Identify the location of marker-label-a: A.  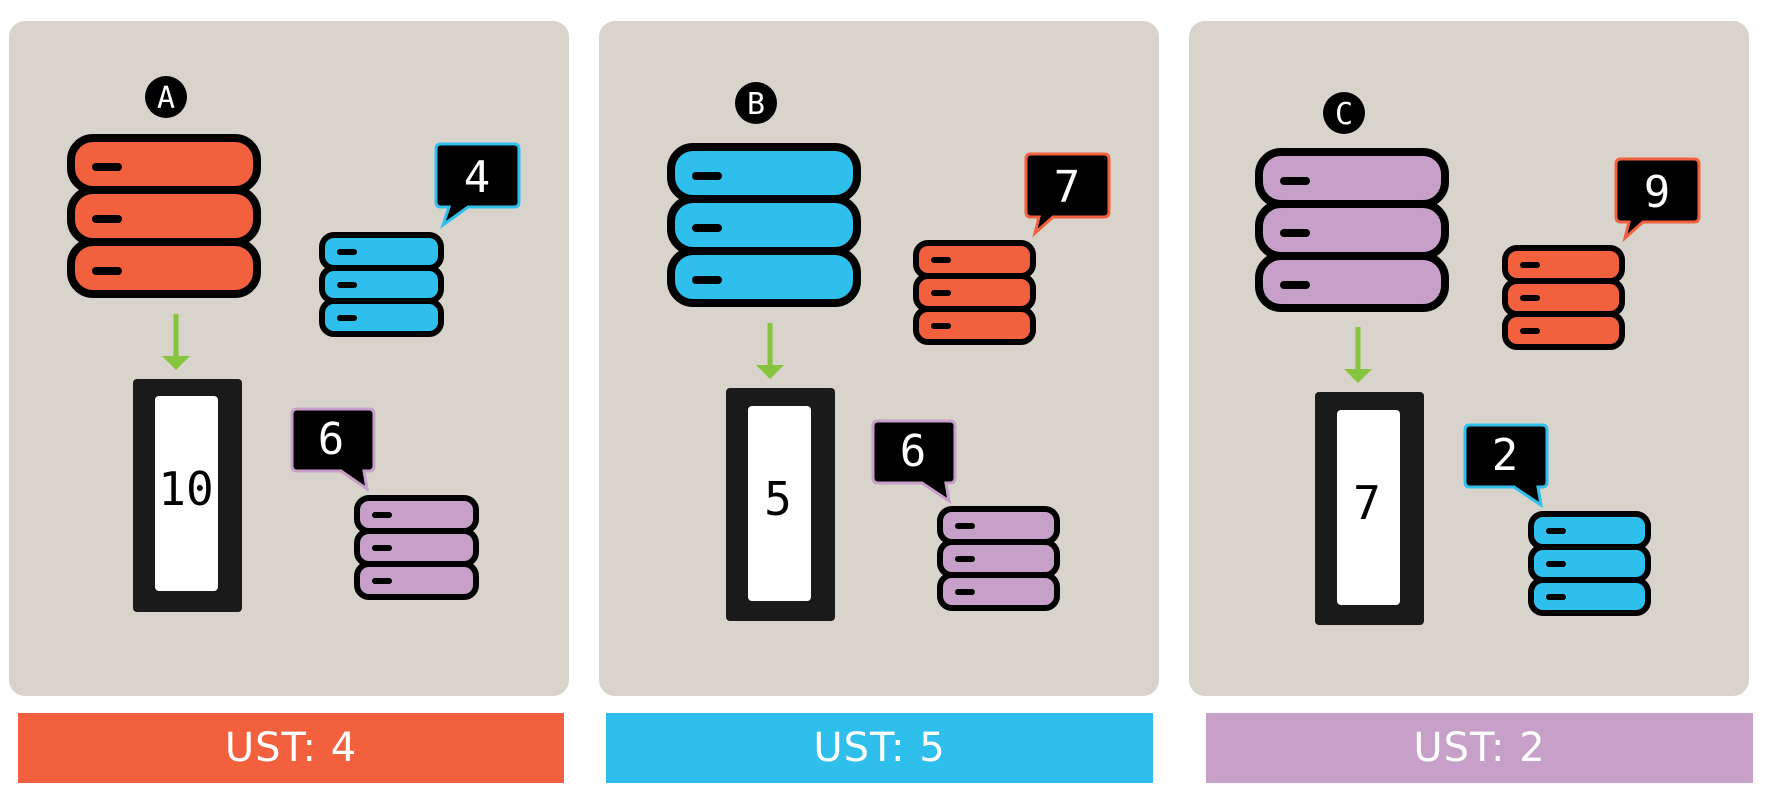
(166, 98).